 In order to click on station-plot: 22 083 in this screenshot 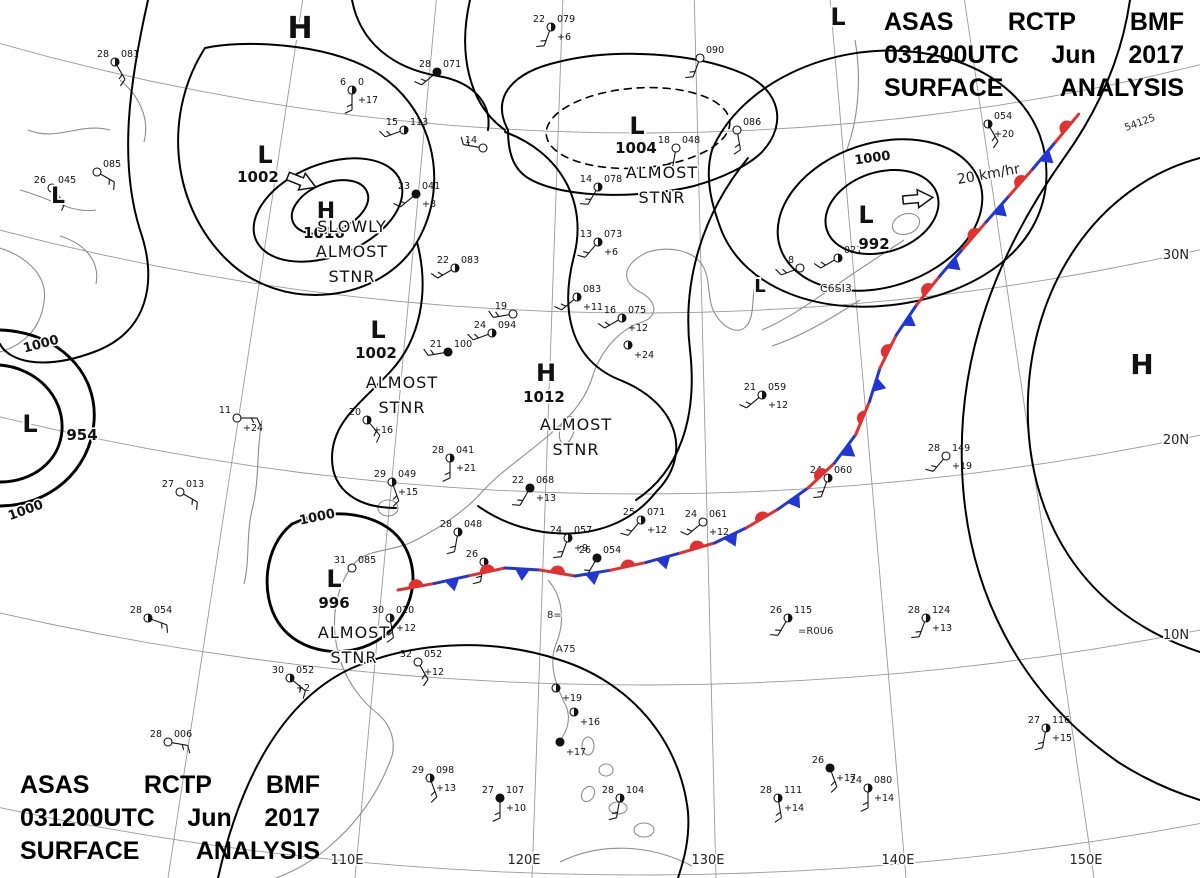, I will do `click(454, 267)`.